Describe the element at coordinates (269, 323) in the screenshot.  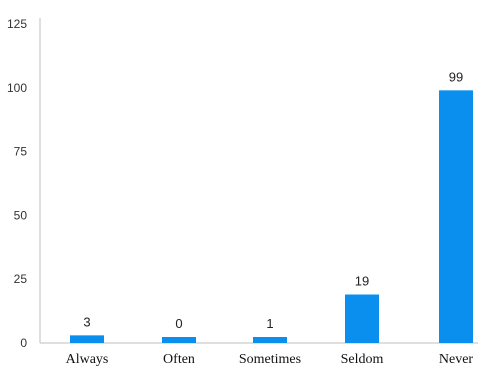
I see `data-label: 1` at that location.